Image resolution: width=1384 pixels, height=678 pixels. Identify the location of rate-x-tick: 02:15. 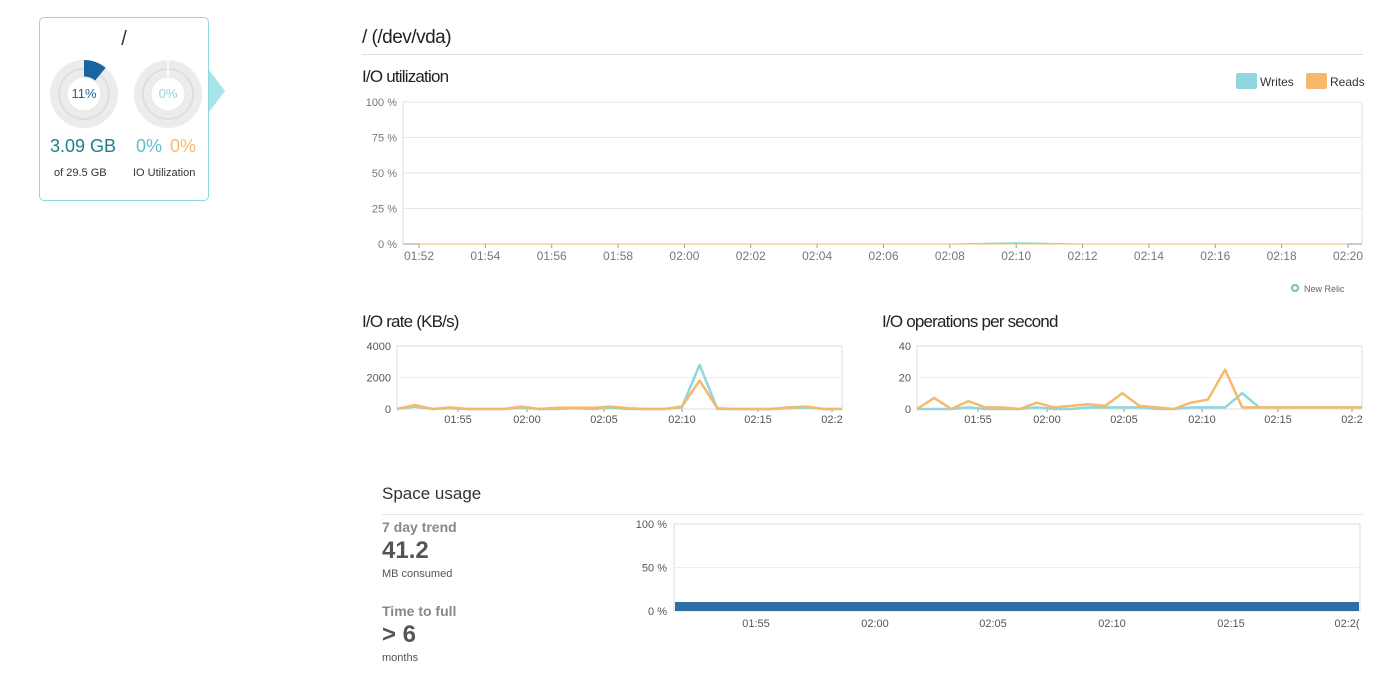
(758, 420).